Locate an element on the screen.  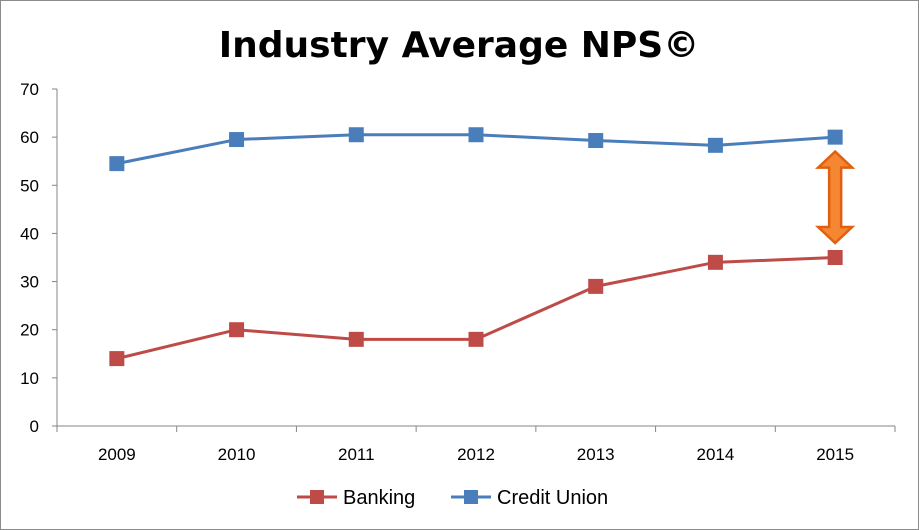
y-tick-label: 0 is located at coordinates (34, 426).